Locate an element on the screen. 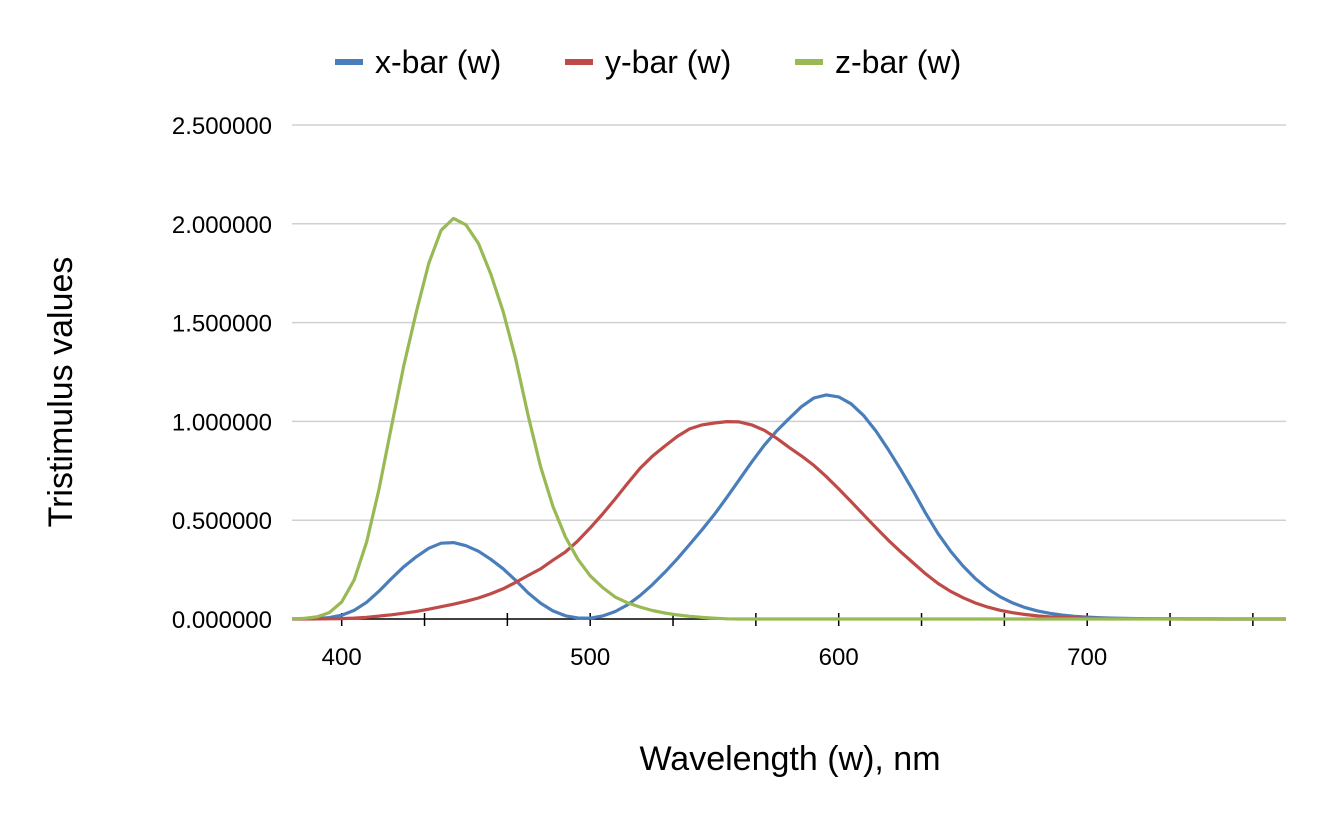 The image size is (1328, 820). y-tick-label: 1.000000 is located at coordinates (222, 422).